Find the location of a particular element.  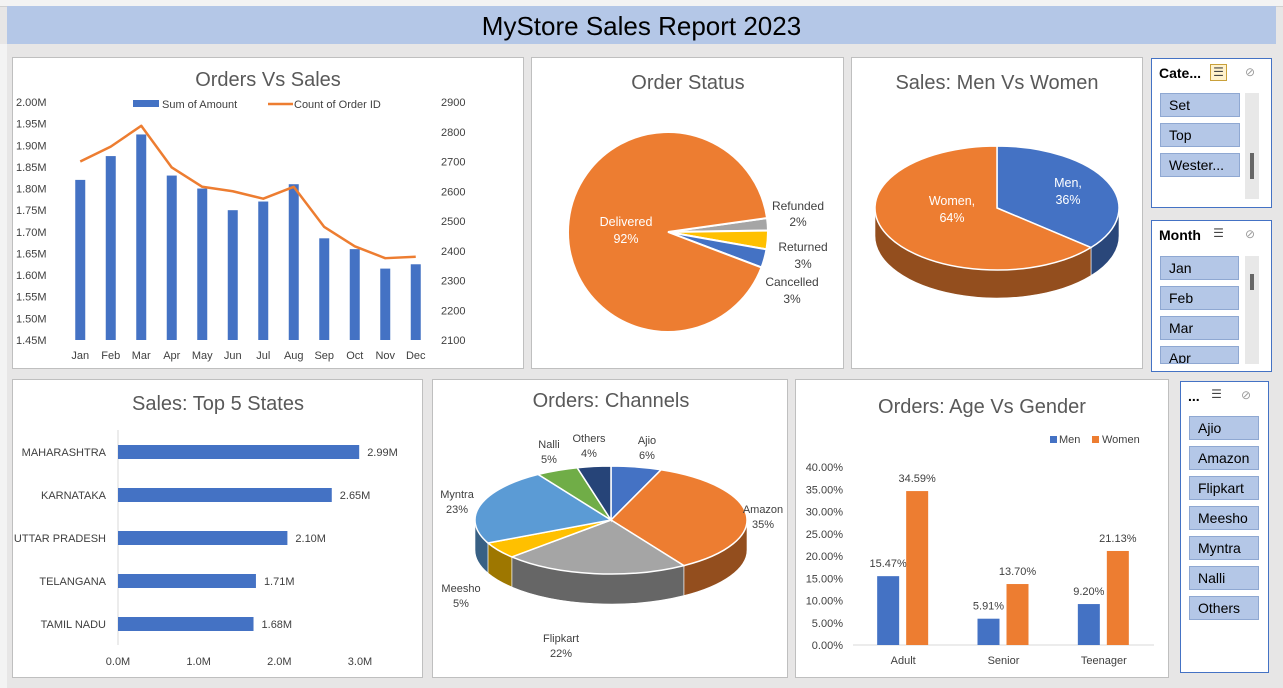

slicer-item-others: Others is located at coordinates (1224, 608).